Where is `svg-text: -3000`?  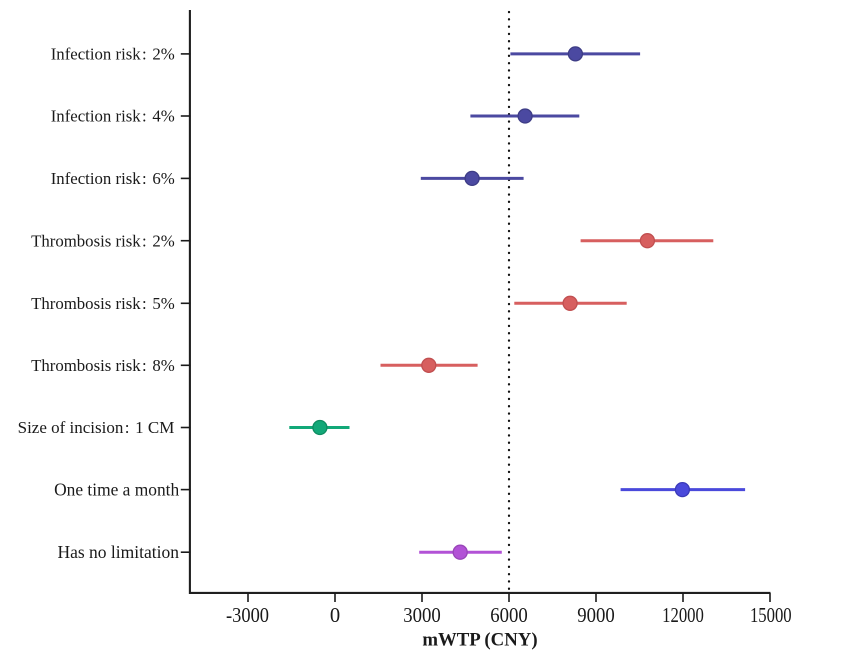 svg-text: -3000 is located at coordinates (247, 616).